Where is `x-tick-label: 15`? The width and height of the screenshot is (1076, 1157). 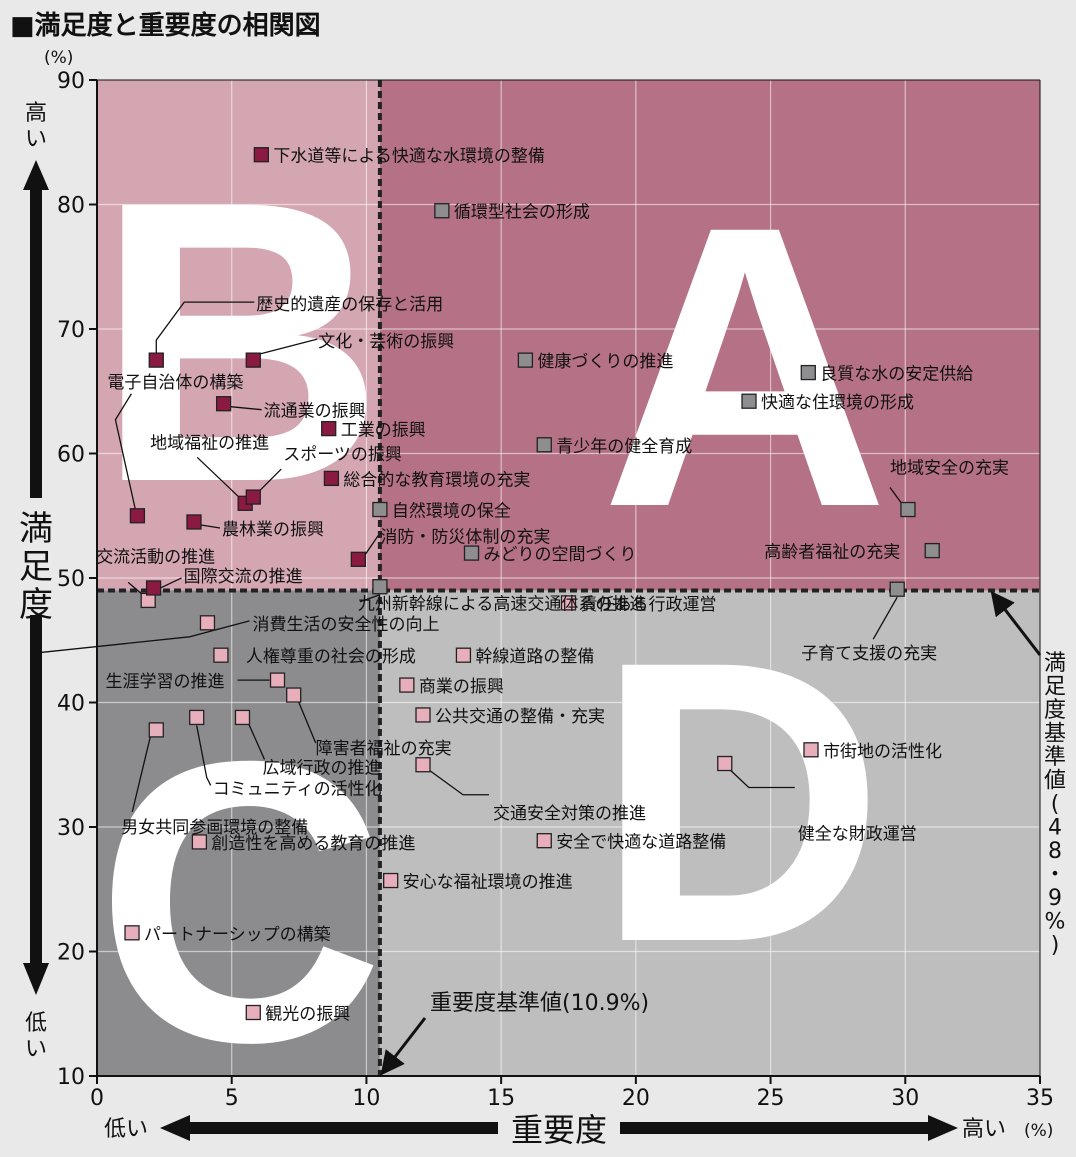 x-tick-label: 15 is located at coordinates (501, 1098).